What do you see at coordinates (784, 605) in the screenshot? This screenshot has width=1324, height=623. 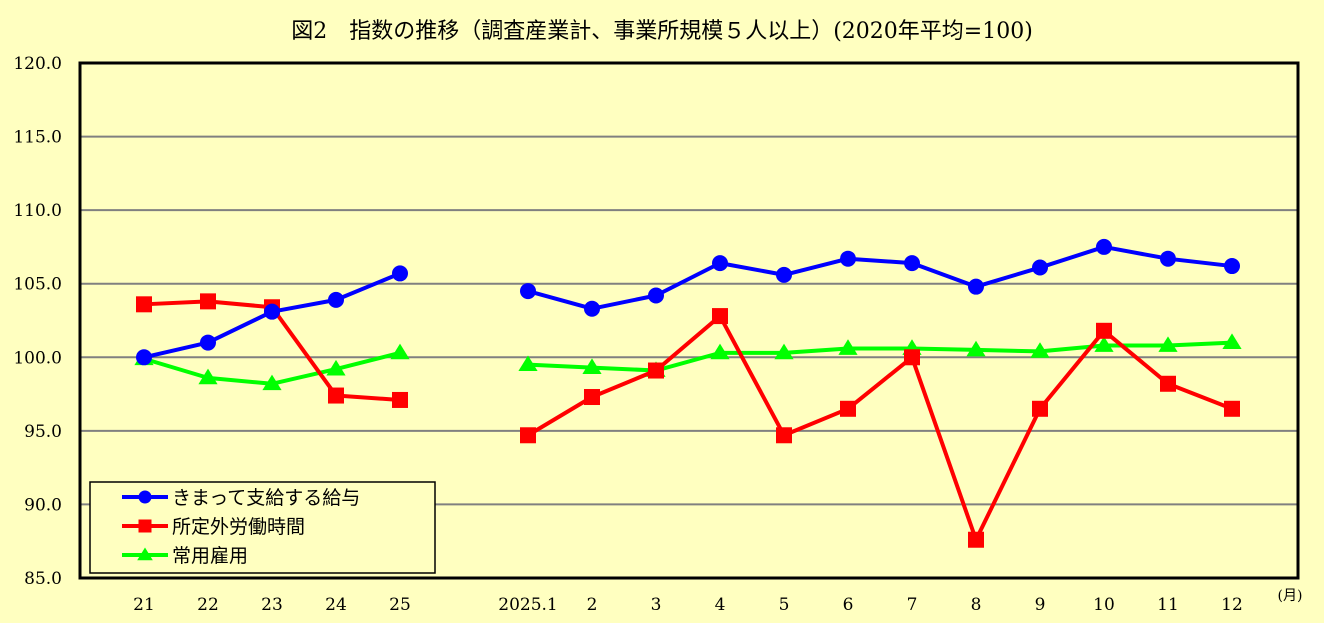 I see `x-tick-label: 5` at bounding box center [784, 605].